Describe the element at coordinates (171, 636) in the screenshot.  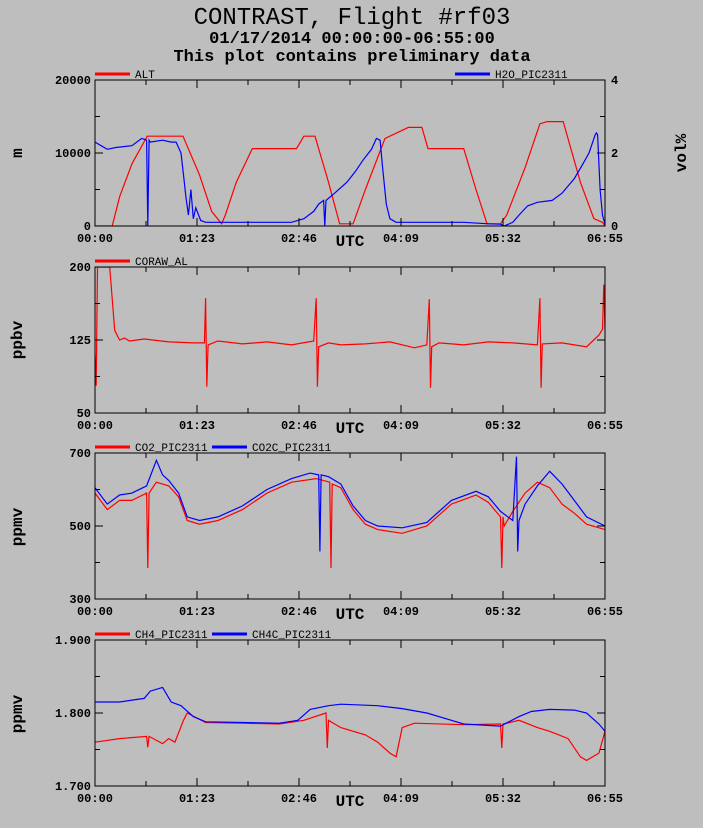
I see `legend-label: CH4_PIC2311` at that location.